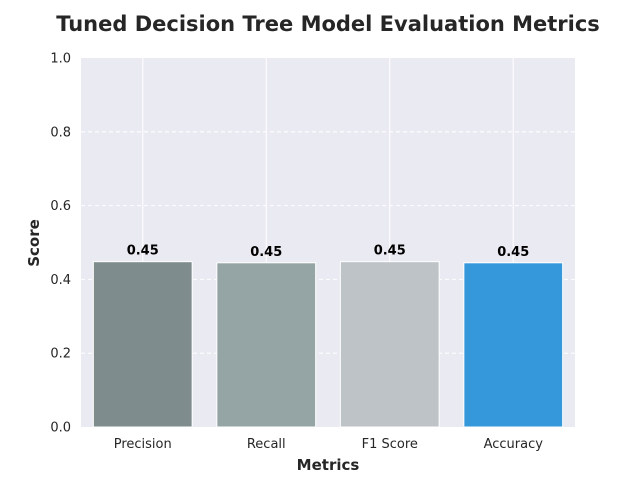 This screenshot has width=640, height=480. What do you see at coordinates (34, 243) in the screenshot?
I see `y-axis-label: Score` at bounding box center [34, 243].